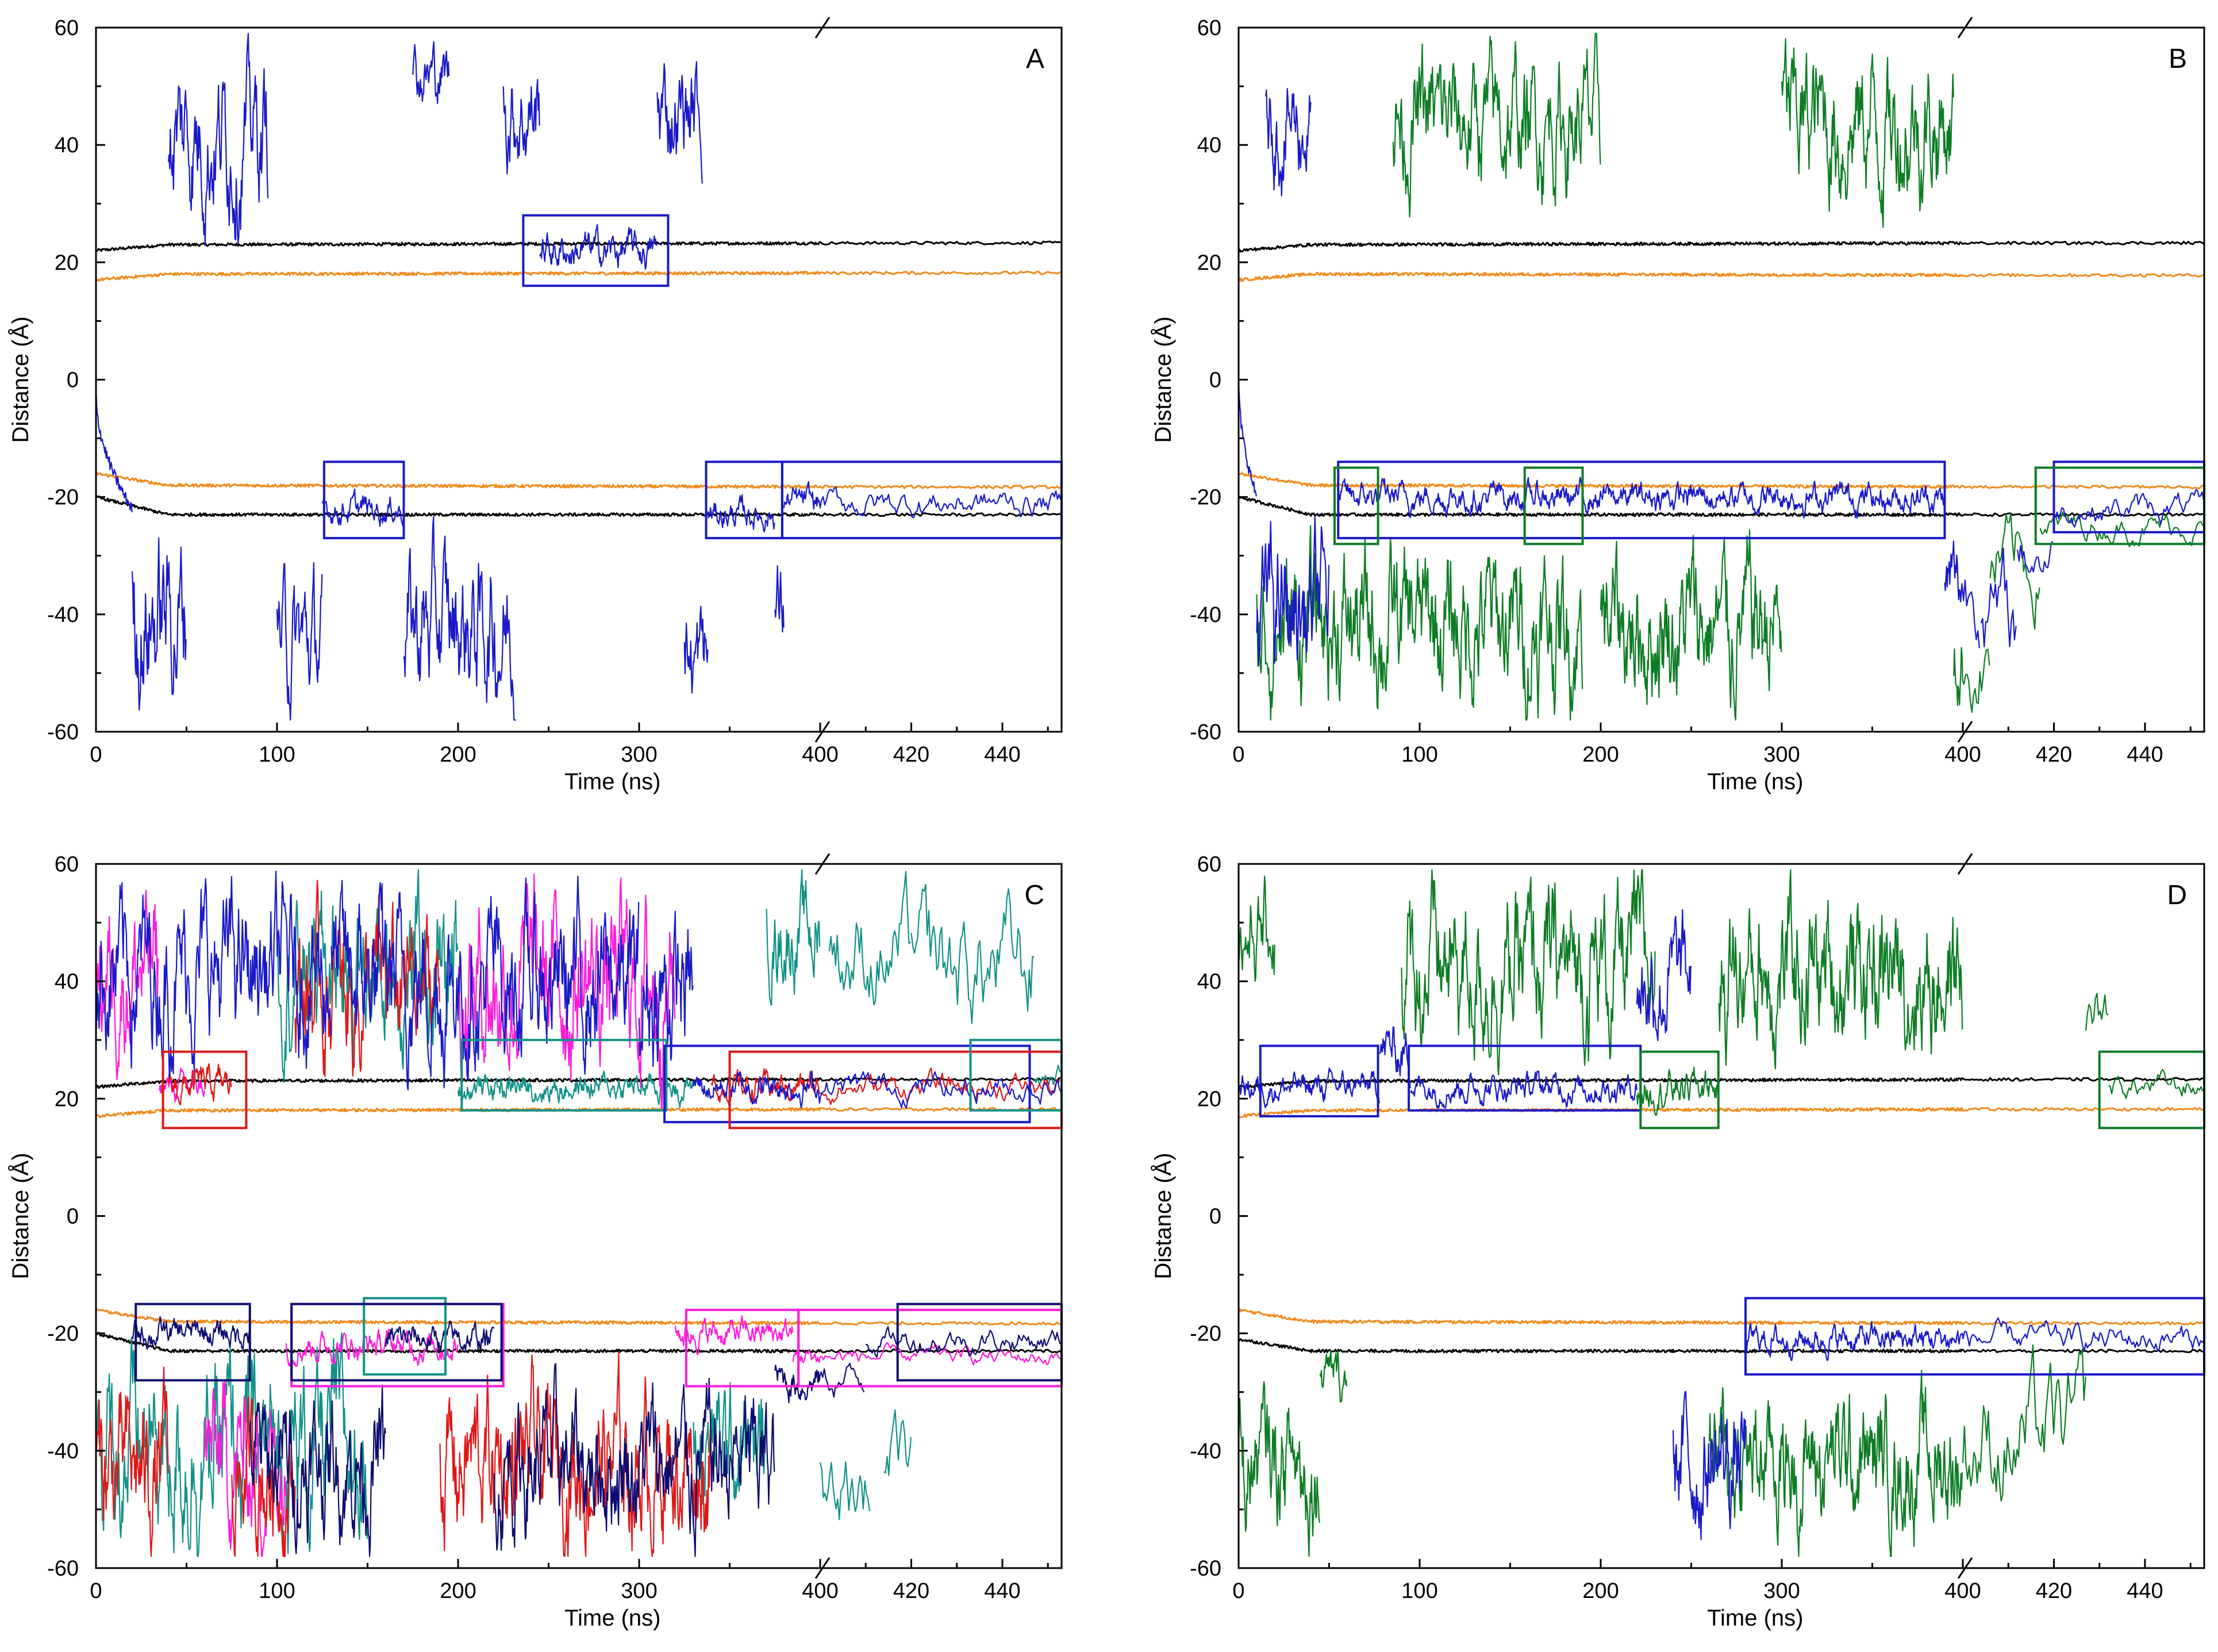  What do you see at coordinates (1206, 498) in the screenshot?
I see `y-tick-label: -20` at bounding box center [1206, 498].